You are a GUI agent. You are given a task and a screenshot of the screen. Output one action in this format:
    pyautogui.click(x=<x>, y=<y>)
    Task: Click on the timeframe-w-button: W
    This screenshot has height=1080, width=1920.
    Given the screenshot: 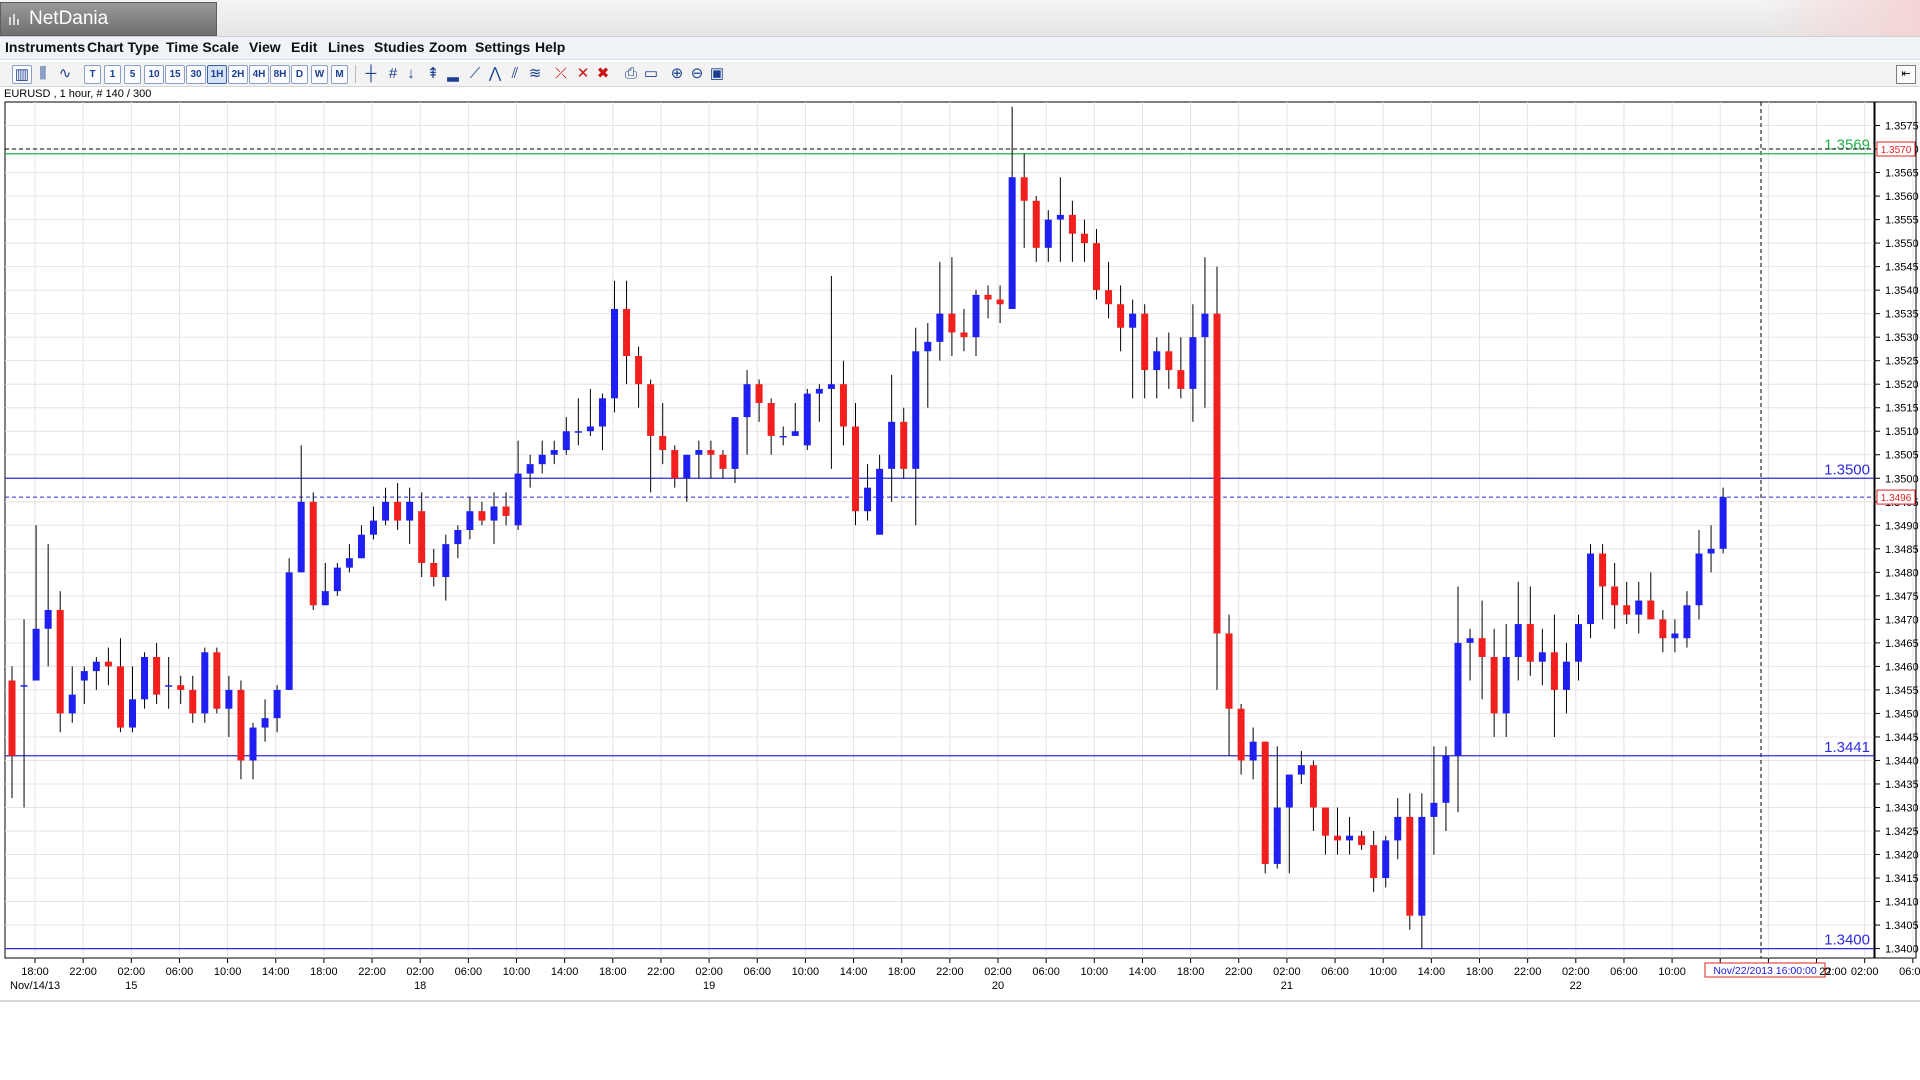 What is the action you would take?
    pyautogui.click(x=319, y=74)
    